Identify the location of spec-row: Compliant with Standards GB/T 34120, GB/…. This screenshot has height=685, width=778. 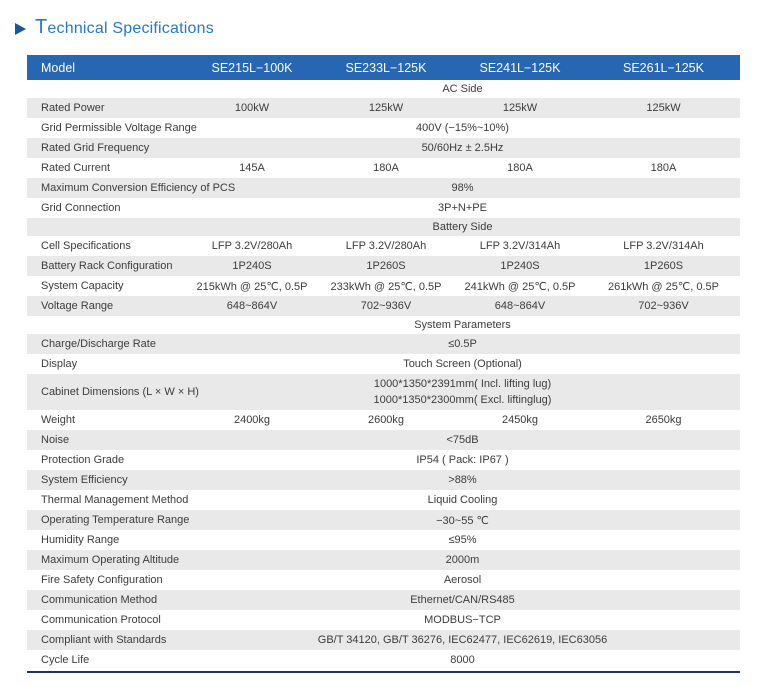
(383, 640).